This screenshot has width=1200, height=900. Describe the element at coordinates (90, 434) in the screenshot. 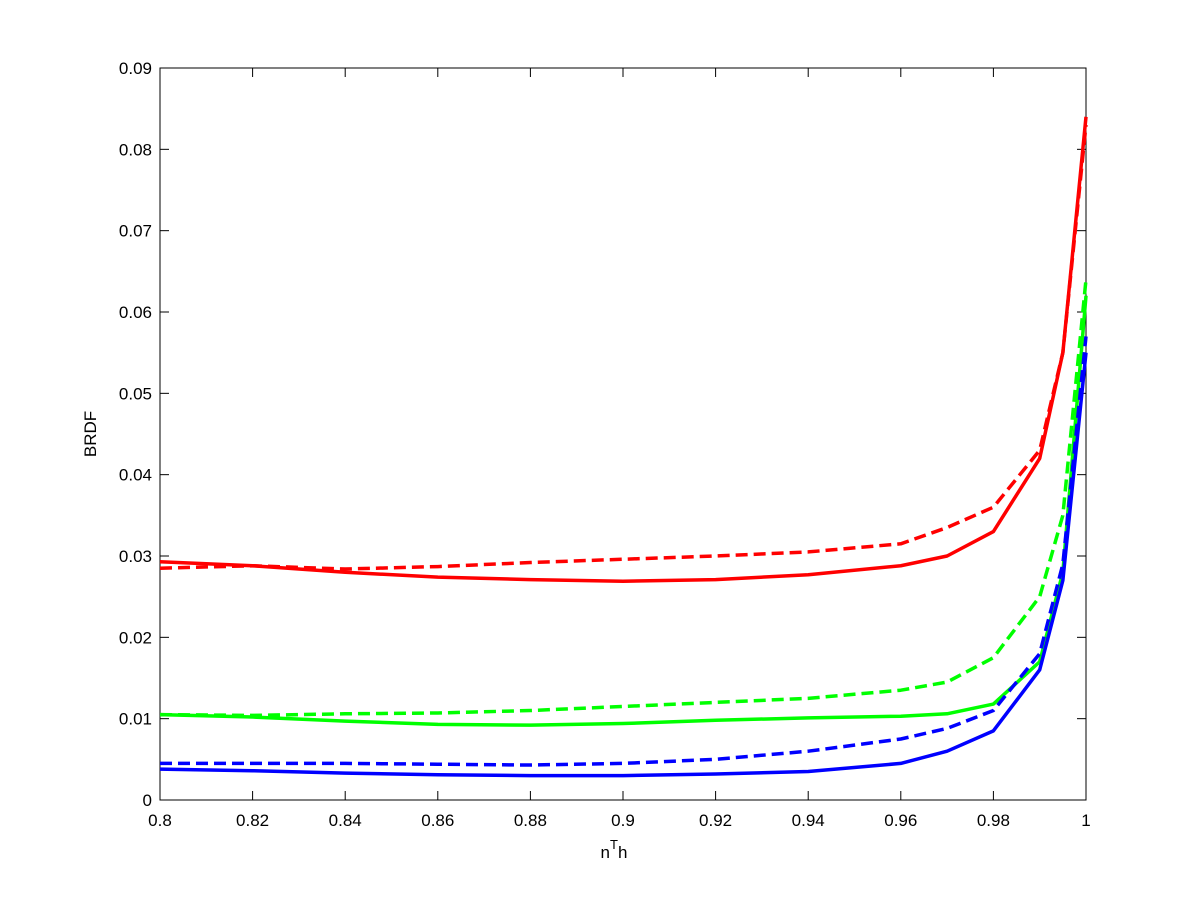

I see `y-axis-label: BRDF` at that location.